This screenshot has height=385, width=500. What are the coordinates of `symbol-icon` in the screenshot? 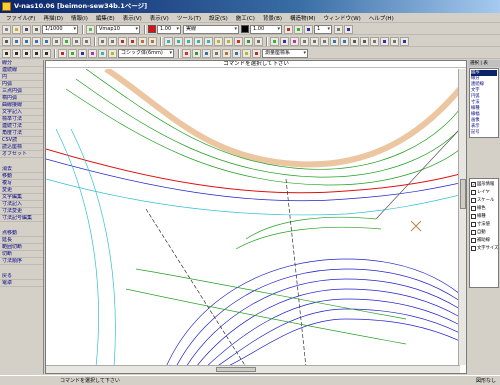 It's located at (82, 53).